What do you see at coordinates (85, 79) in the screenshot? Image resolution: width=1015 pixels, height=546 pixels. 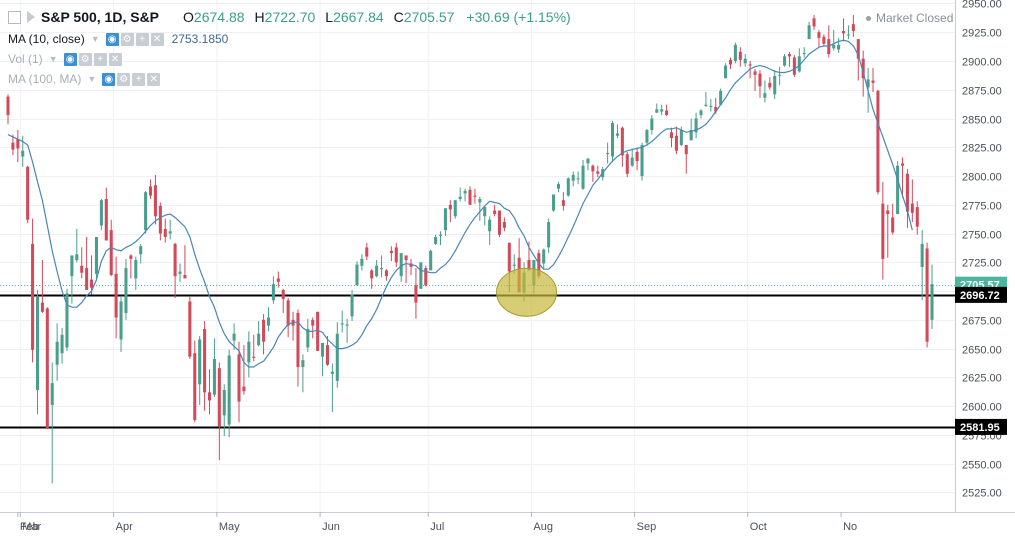 I see `indicator-row-ma100: MA (100, MA) ▼ ◉ ⚙ + ✕` at bounding box center [85, 79].